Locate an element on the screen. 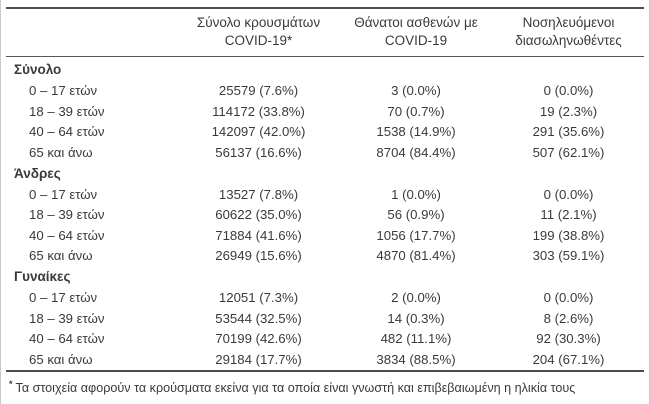 The height and width of the screenshot is (404, 650). header-bottom-rule is located at coordinates (325, 56).